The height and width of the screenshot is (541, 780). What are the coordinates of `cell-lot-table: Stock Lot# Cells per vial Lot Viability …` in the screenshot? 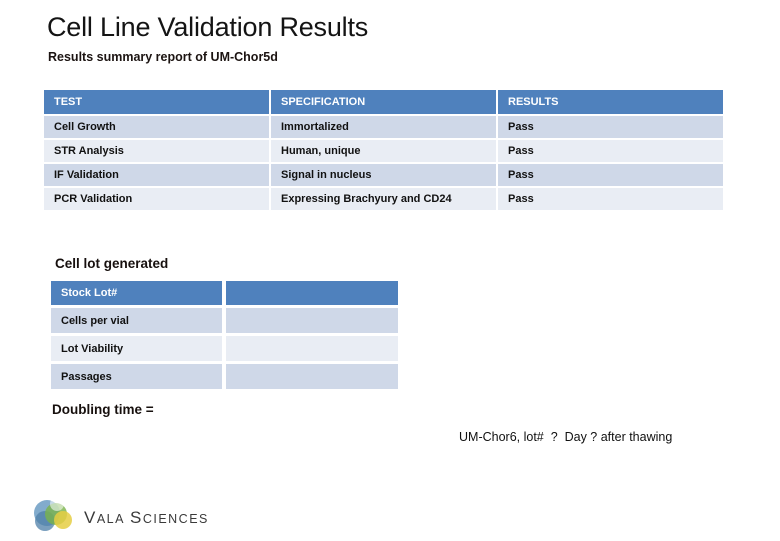 It's located at (224, 335).